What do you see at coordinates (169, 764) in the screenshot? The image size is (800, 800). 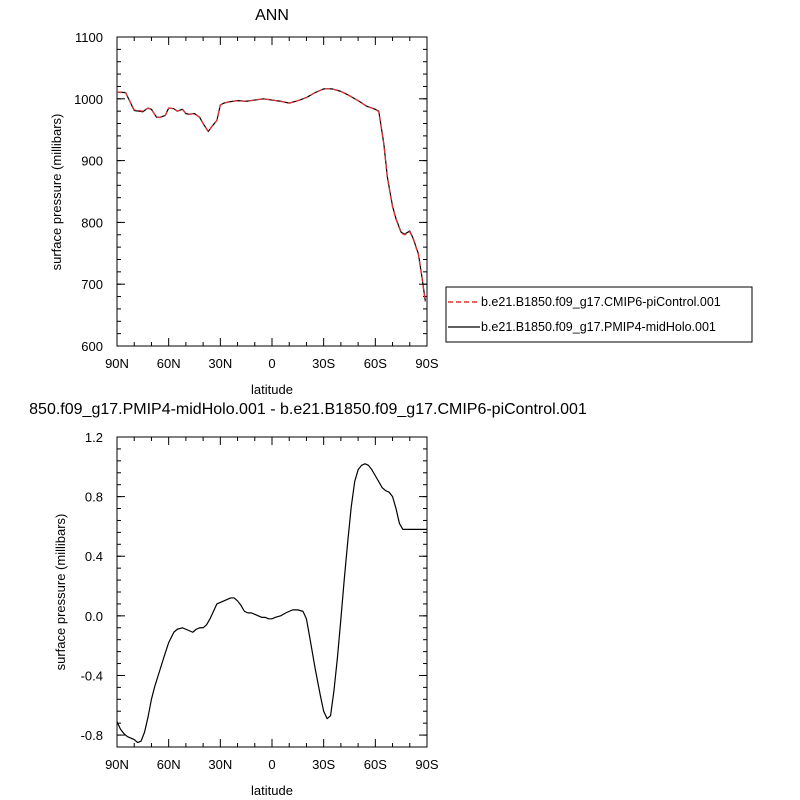 I see `bottom-x-tick-label: 60N` at bounding box center [169, 764].